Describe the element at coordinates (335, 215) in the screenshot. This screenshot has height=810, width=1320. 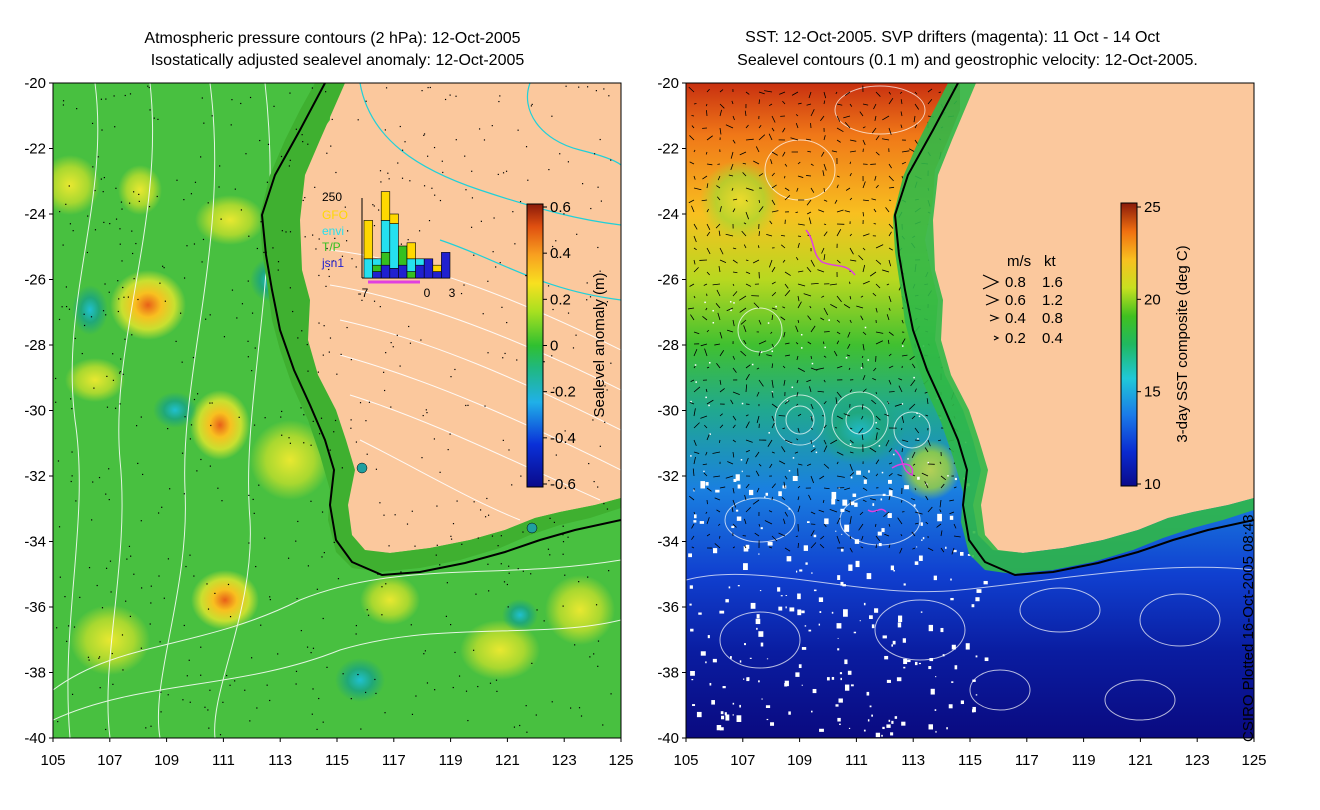
I see `legend-gfo: GFO` at that location.